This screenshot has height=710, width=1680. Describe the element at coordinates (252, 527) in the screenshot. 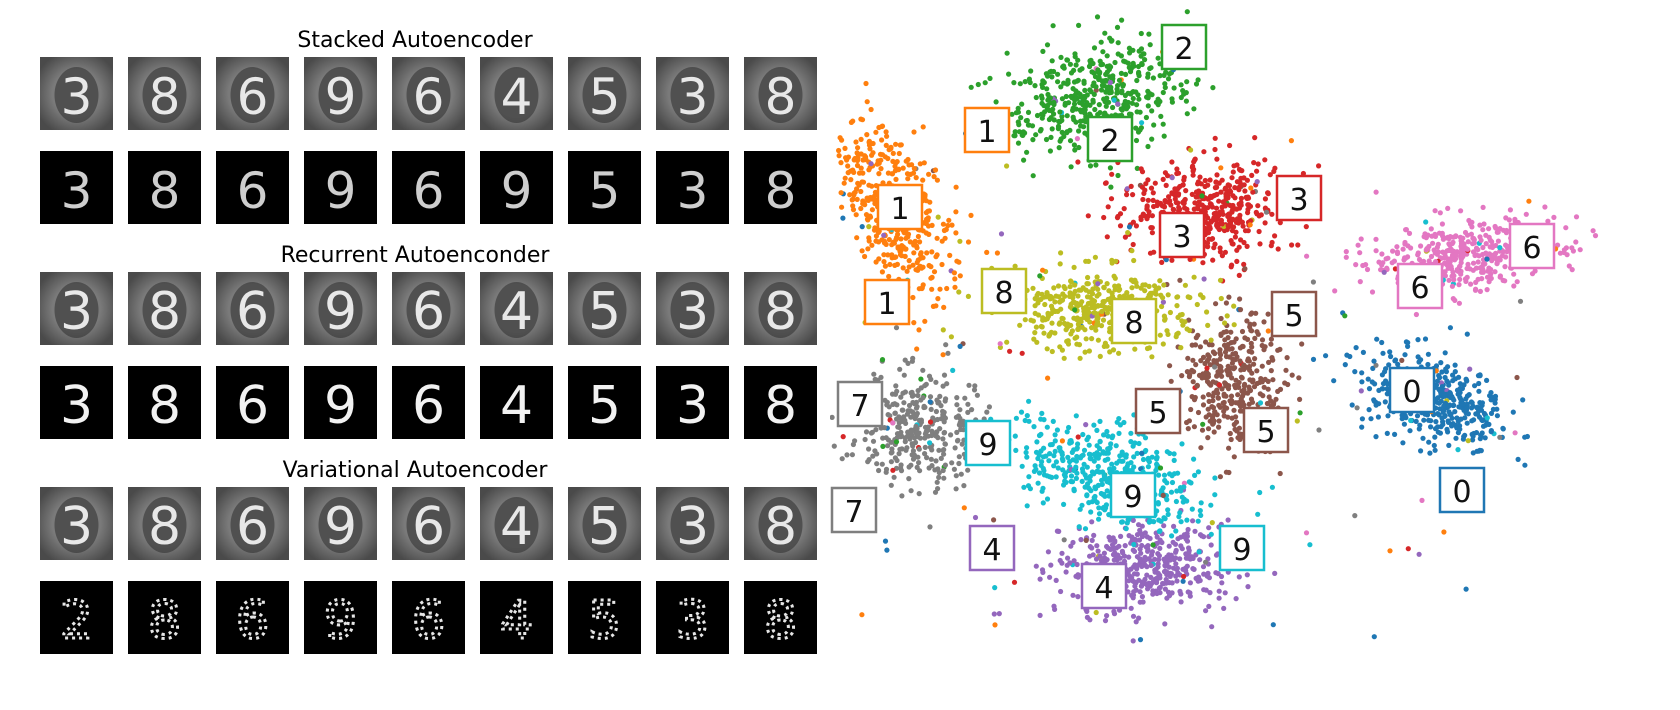

I see `digit-glyph: 6` at that location.